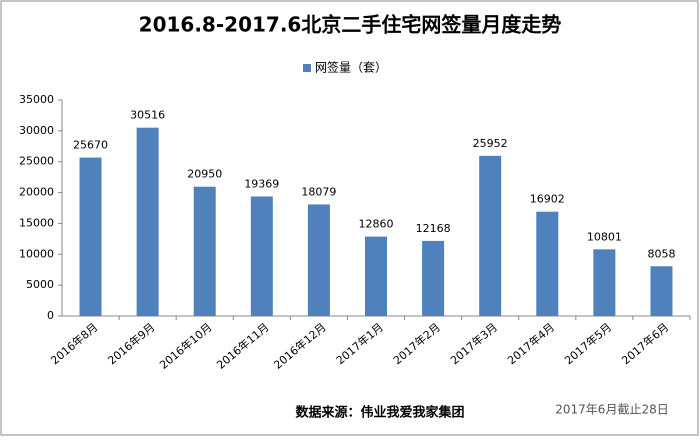 This screenshot has height=441, width=700. I want to click on y-tick-label: 15000, so click(36, 222).